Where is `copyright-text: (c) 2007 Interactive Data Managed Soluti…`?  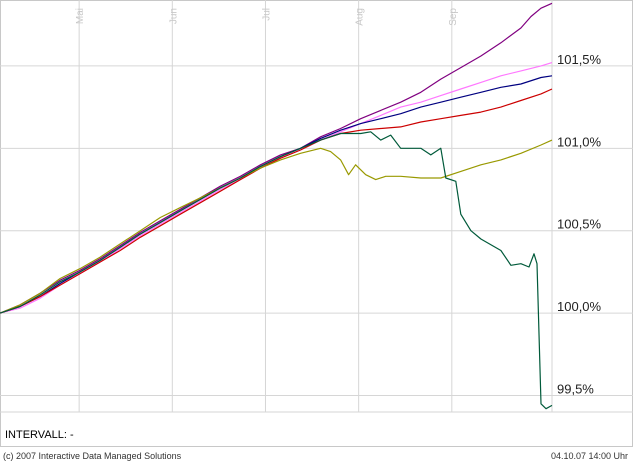 copyright-text: (c) 2007 Interactive Data Managed Soluti… is located at coordinates (92, 456).